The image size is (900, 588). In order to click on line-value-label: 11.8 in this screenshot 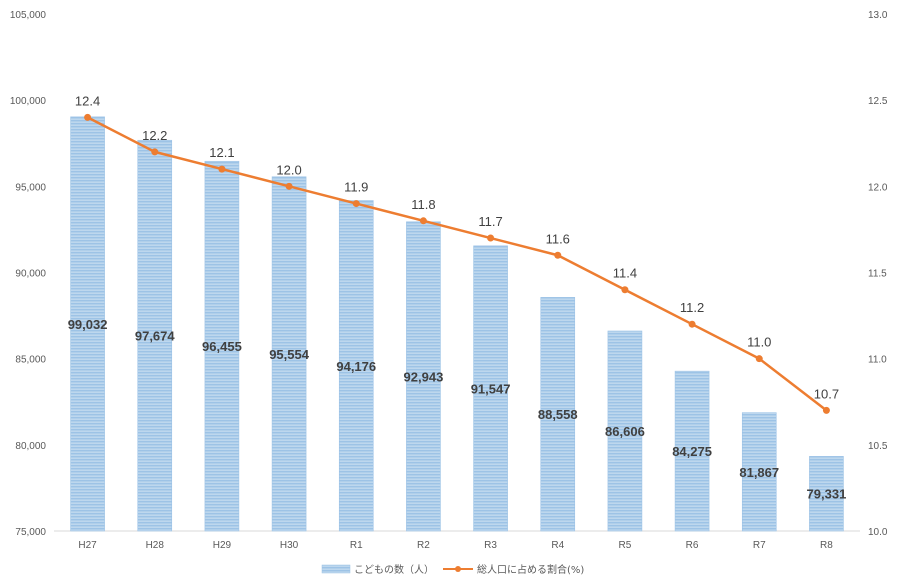, I will do `click(423, 204)`.